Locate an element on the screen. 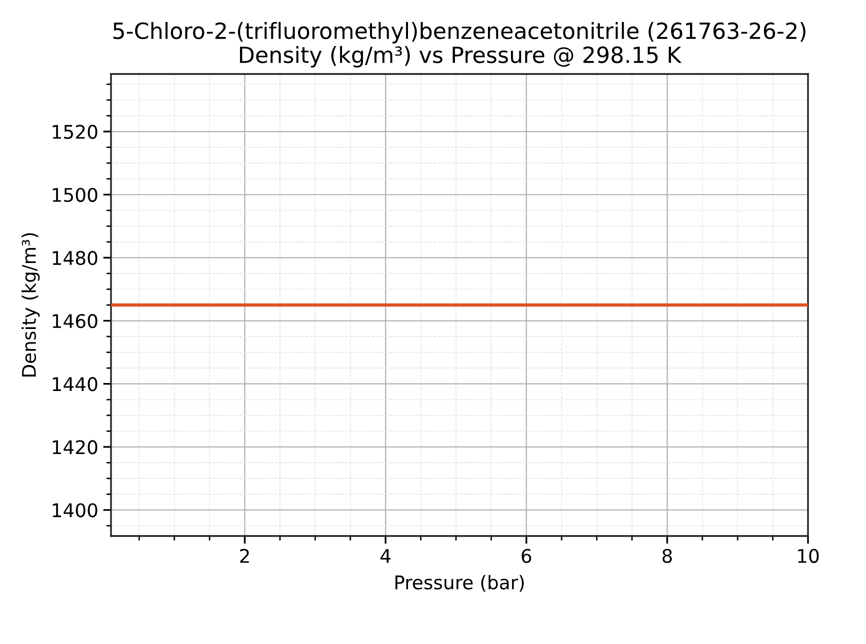 This screenshot has width=866, height=644. y-tick-label: 1500 is located at coordinates (75, 195).